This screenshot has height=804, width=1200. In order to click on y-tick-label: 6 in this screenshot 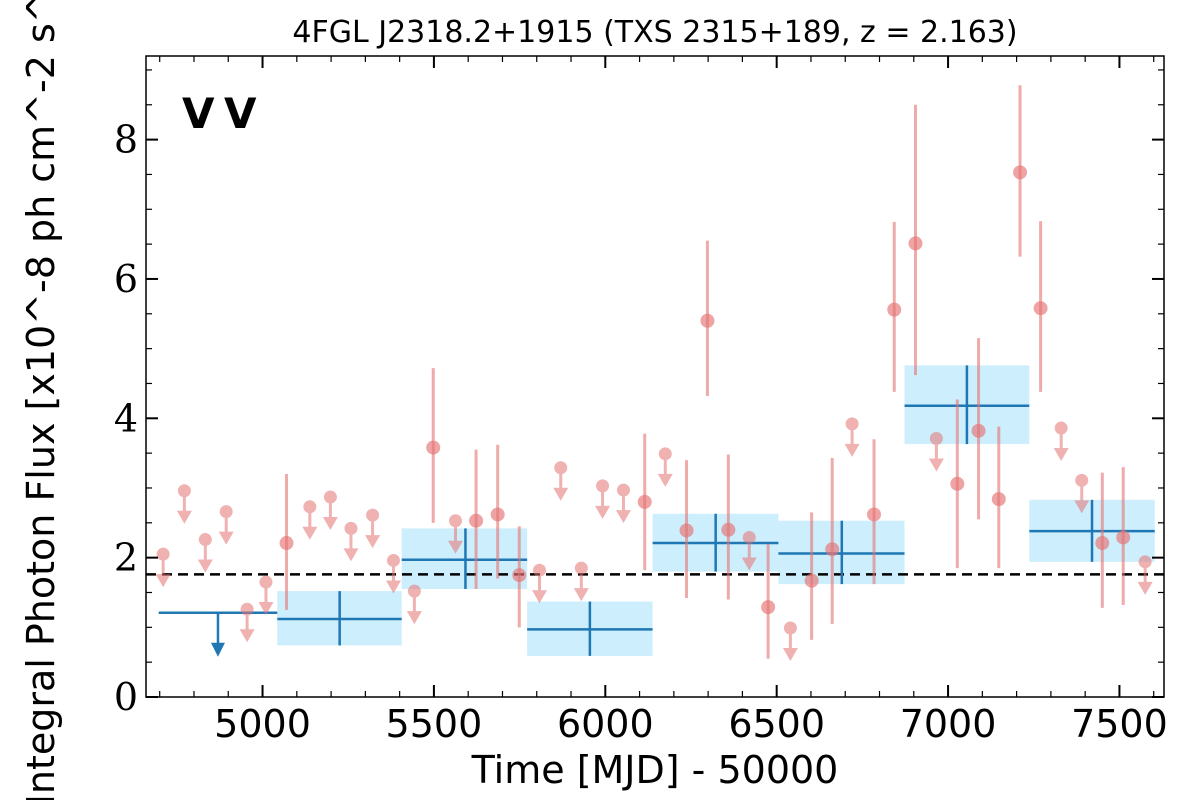, I will do `click(126, 279)`.